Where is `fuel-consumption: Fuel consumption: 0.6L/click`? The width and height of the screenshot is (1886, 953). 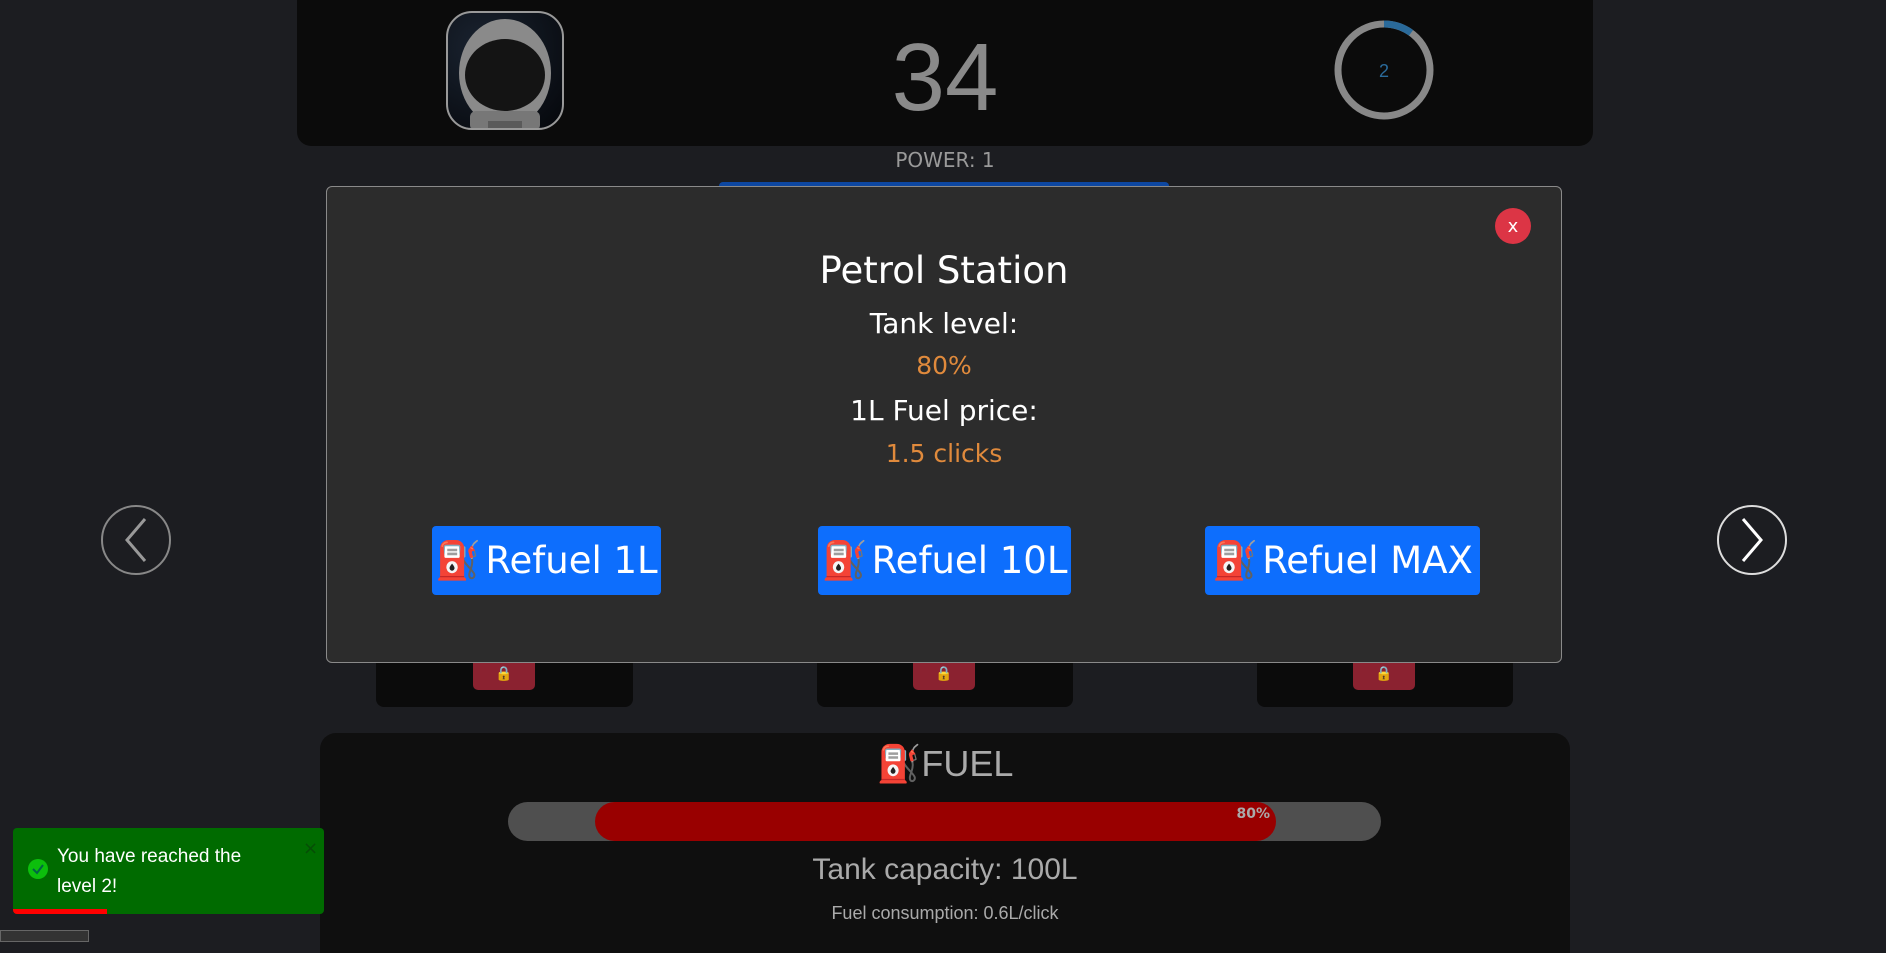 fuel-consumption: Fuel consumption: 0.6L/click is located at coordinates (945, 913).